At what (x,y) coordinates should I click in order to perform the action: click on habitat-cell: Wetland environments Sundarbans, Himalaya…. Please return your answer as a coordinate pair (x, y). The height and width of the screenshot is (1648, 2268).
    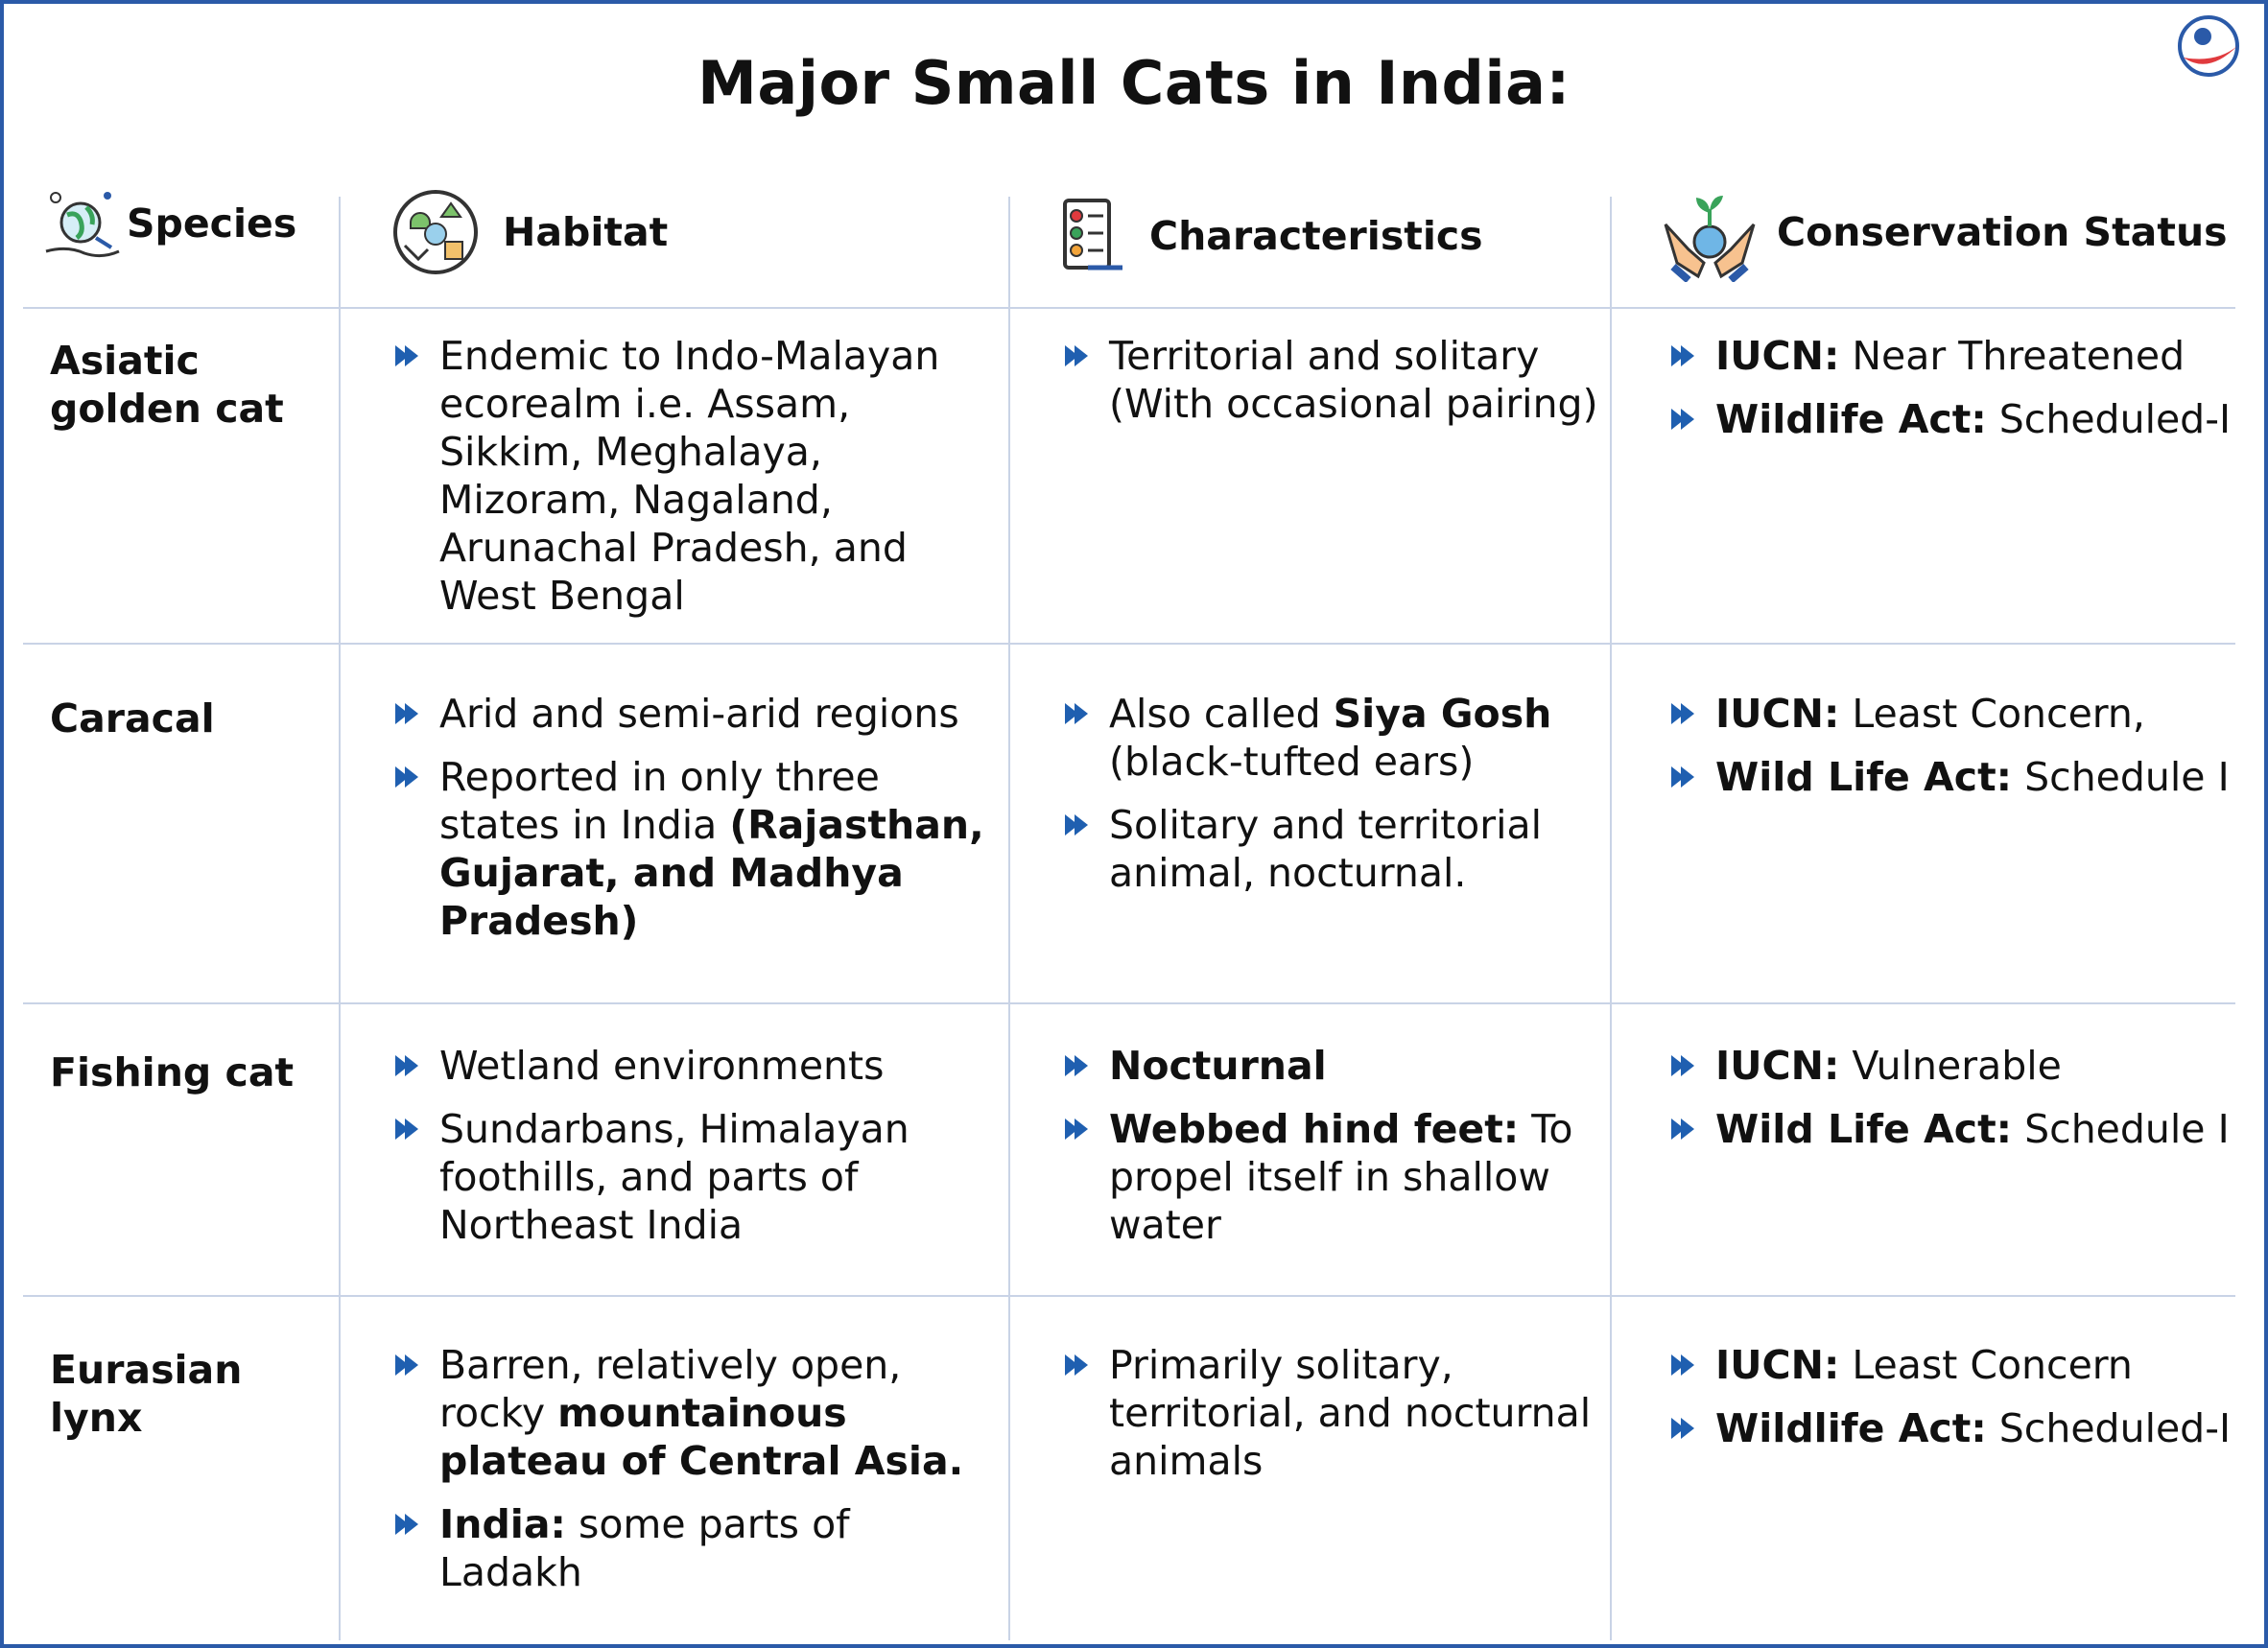
    Looking at the image, I should click on (690, 1153).